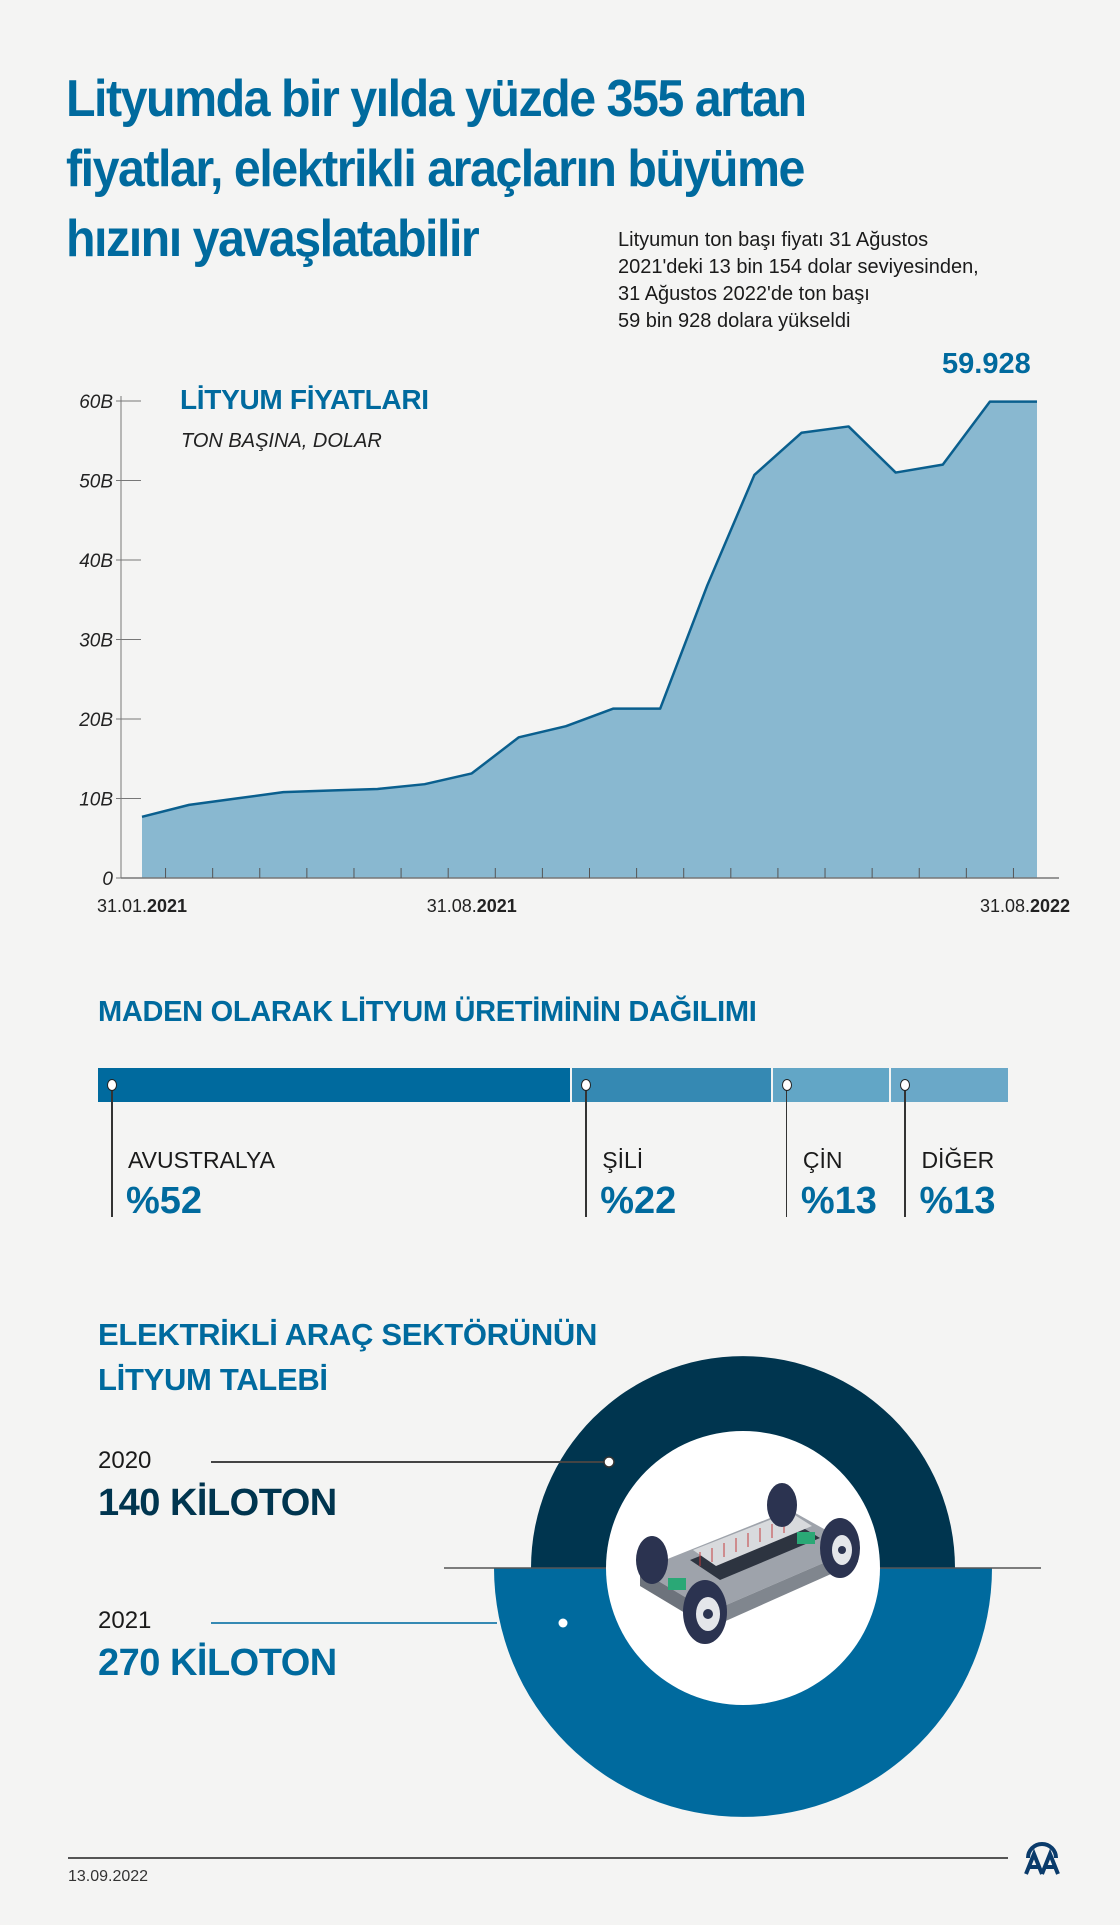 The width and height of the screenshot is (1120, 1925). I want to click on y-tick-label: 0, so click(107, 879).